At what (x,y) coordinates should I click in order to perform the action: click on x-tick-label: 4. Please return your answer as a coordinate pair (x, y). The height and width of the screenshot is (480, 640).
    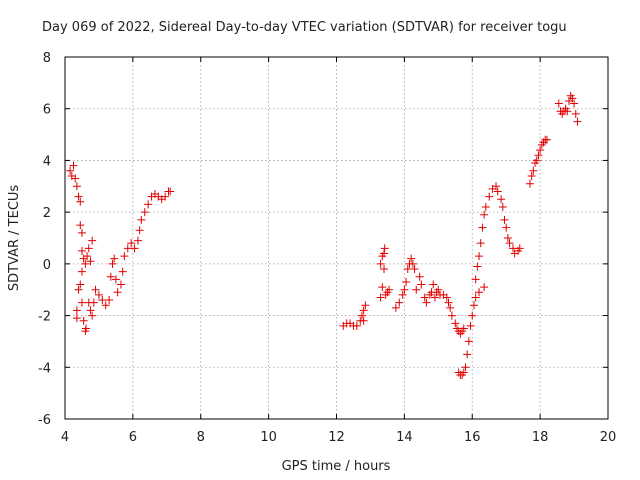
    Looking at the image, I should click on (65, 437).